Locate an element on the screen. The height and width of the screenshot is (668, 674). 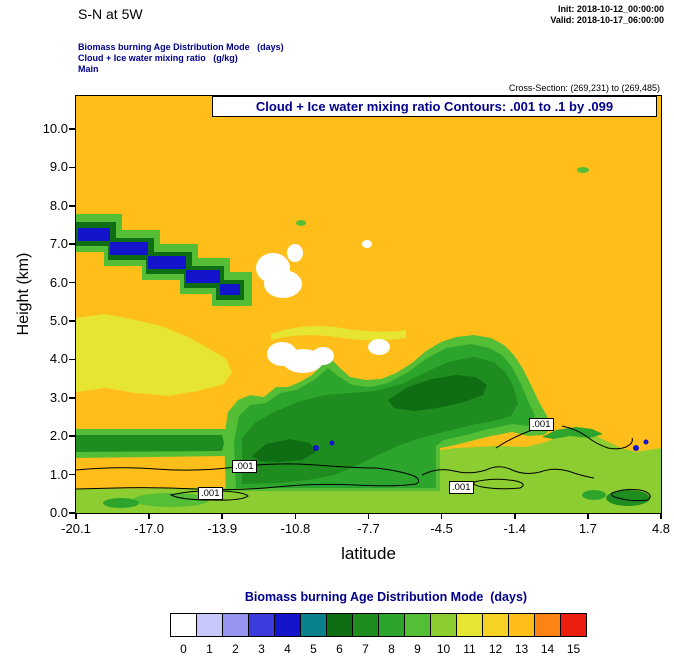
contour-label-3: .001 is located at coordinates (461, 487).